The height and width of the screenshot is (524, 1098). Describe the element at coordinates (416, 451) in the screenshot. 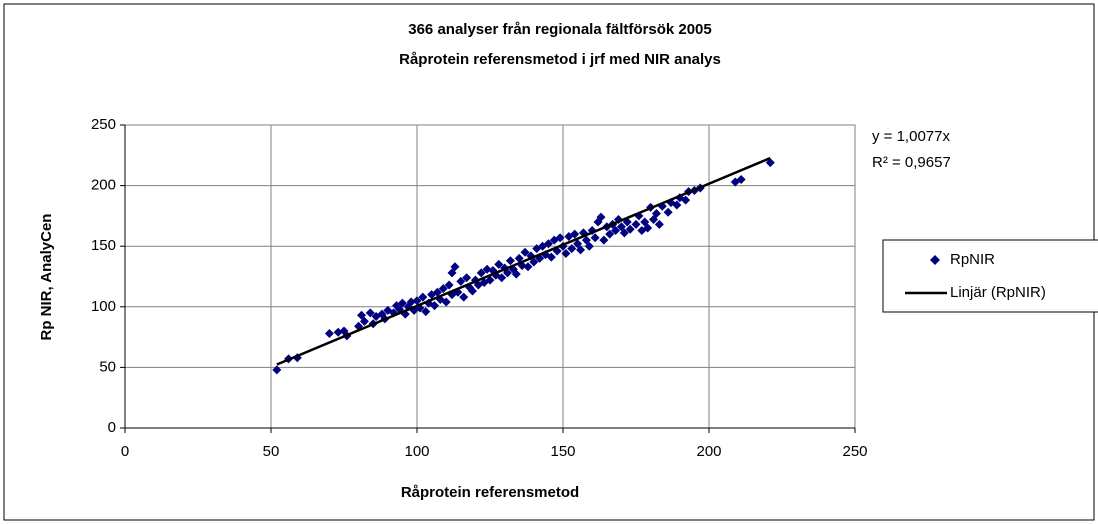

I see `x-tick-label: 100` at that location.